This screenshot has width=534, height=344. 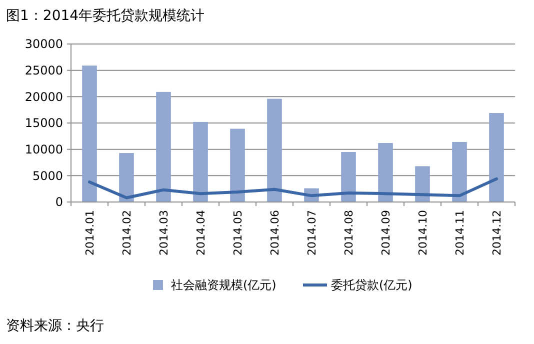 What do you see at coordinates (43, 123) in the screenshot?
I see `y-tick-label: 15000` at bounding box center [43, 123].